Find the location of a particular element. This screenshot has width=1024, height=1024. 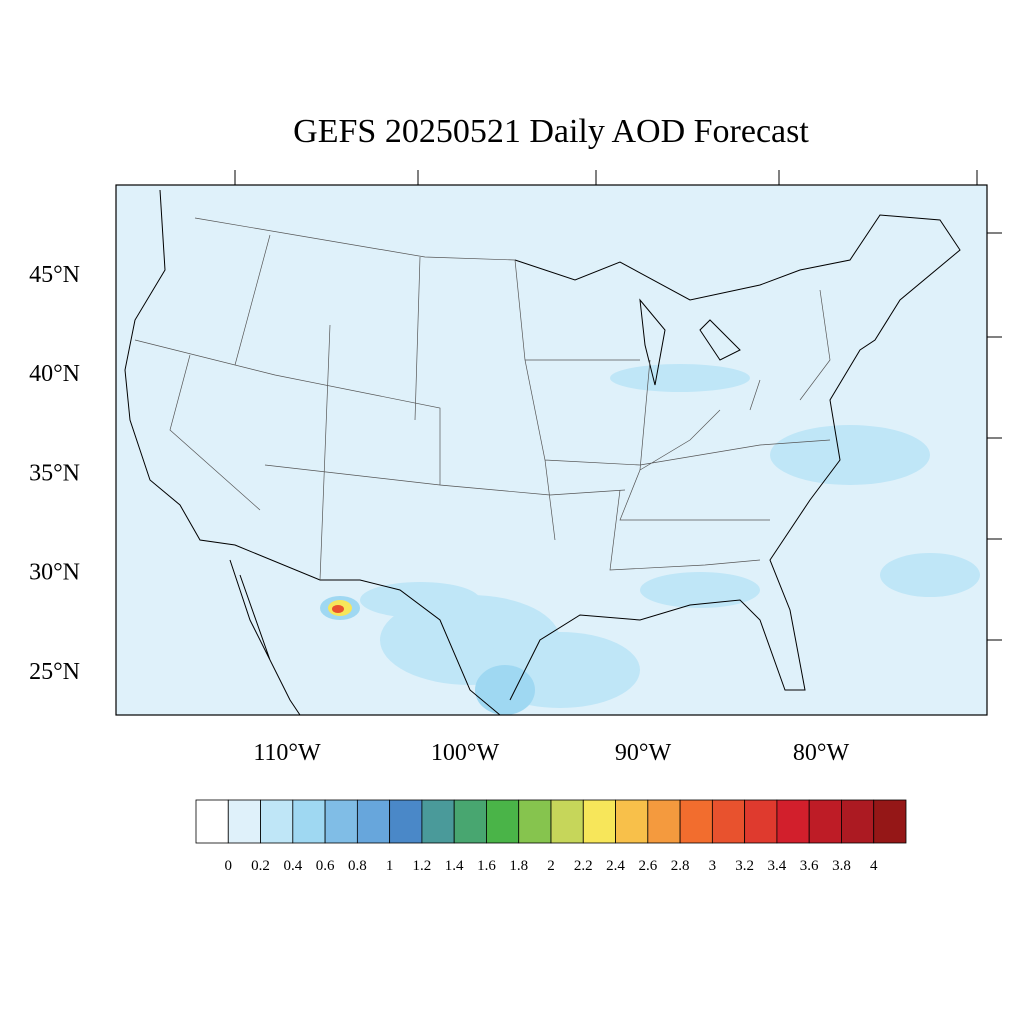

title: GEFS 20250521 Daily AOD Forecast is located at coordinates (551, 131).